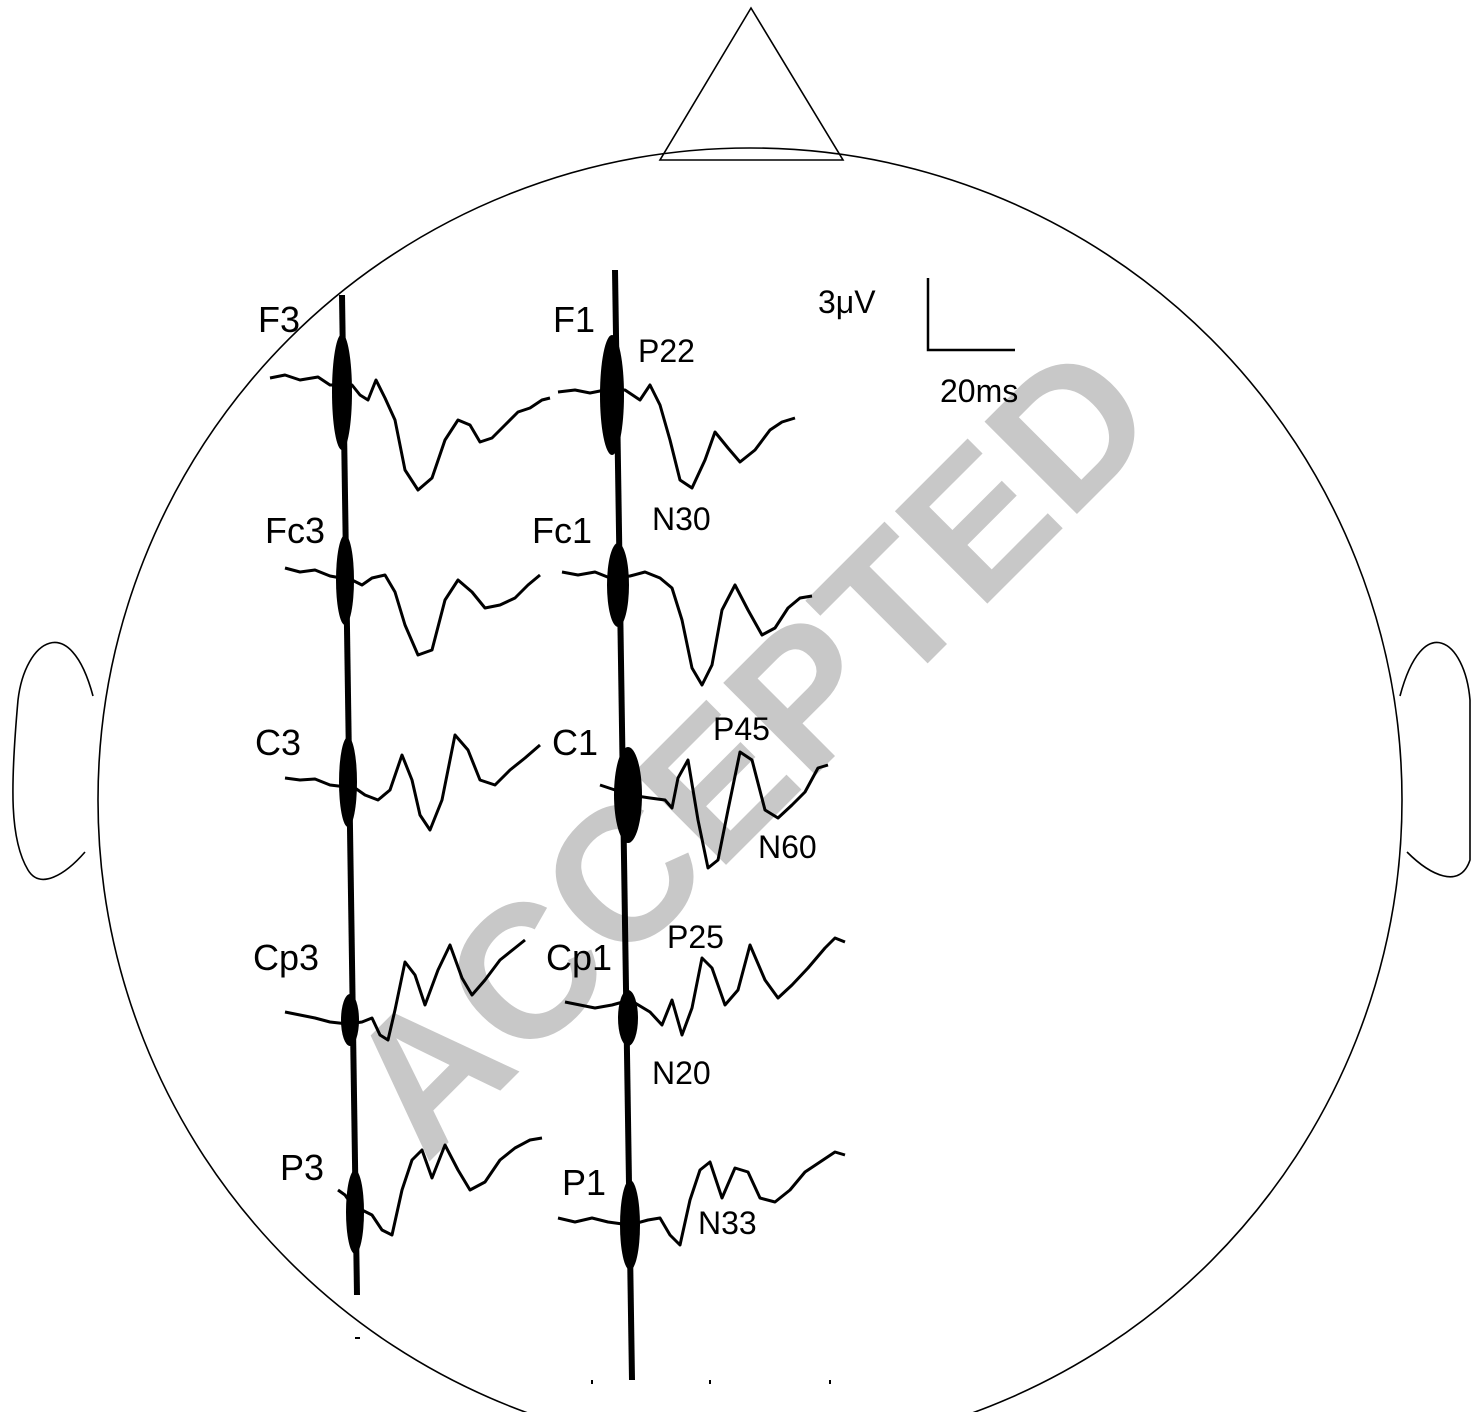 The width and height of the screenshot is (1473, 1412). I want to click on electrode-label-cp3: Cp3, so click(286, 957).